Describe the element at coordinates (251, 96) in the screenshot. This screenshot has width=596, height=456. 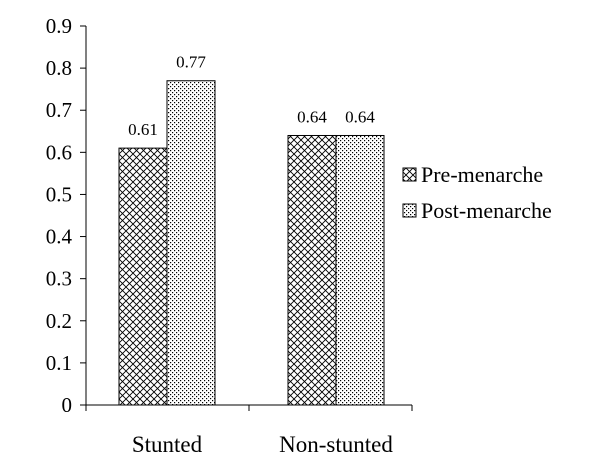
I see `data-labels: 0.61 0.77 0.64 0.64` at that location.